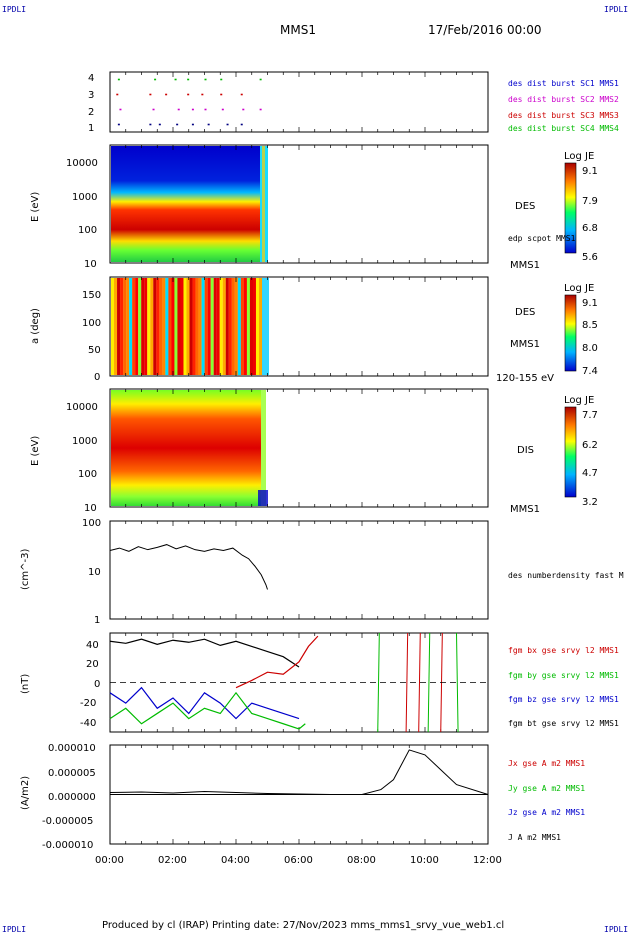 Image resolution: width=630 pixels, height=934 pixels. Describe the element at coordinates (579, 400) in the screenshot. I see `colorbar-title: Log JE` at that location.